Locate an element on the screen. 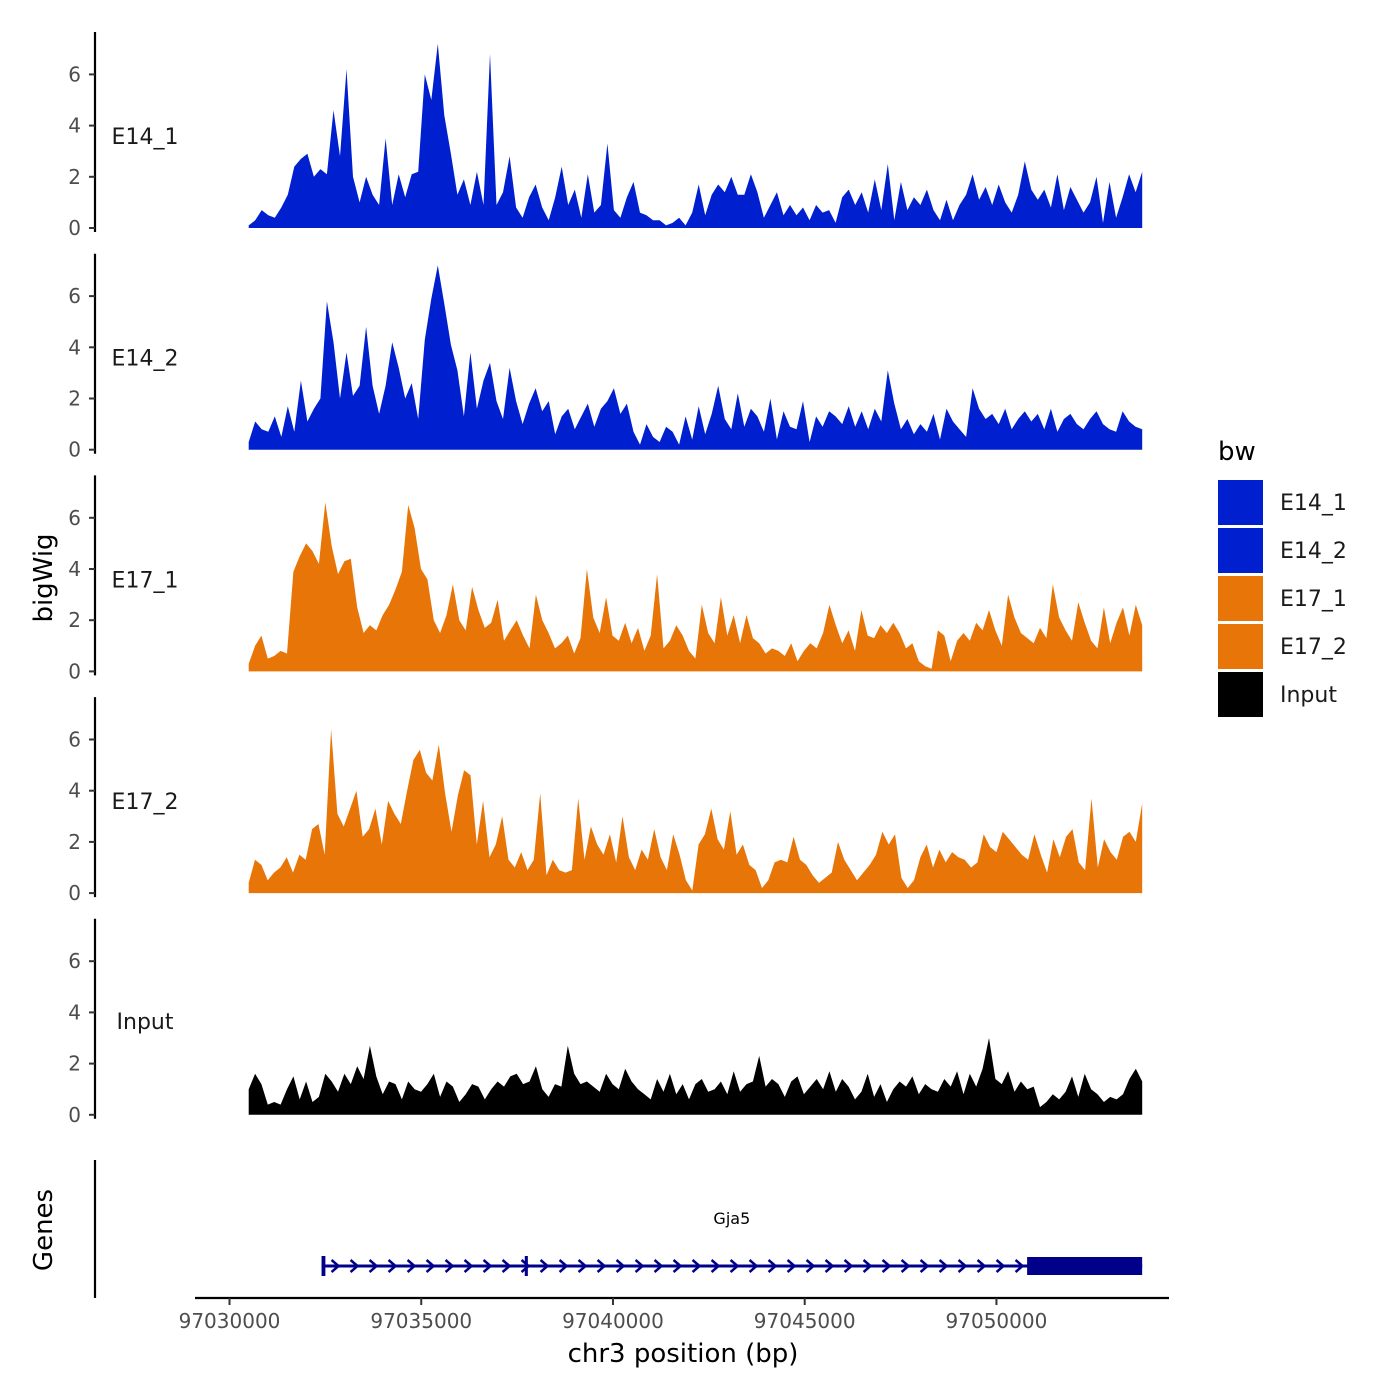 The width and height of the screenshot is (1400, 1400). x-tick-label: 97030000 is located at coordinates (230, 1321).